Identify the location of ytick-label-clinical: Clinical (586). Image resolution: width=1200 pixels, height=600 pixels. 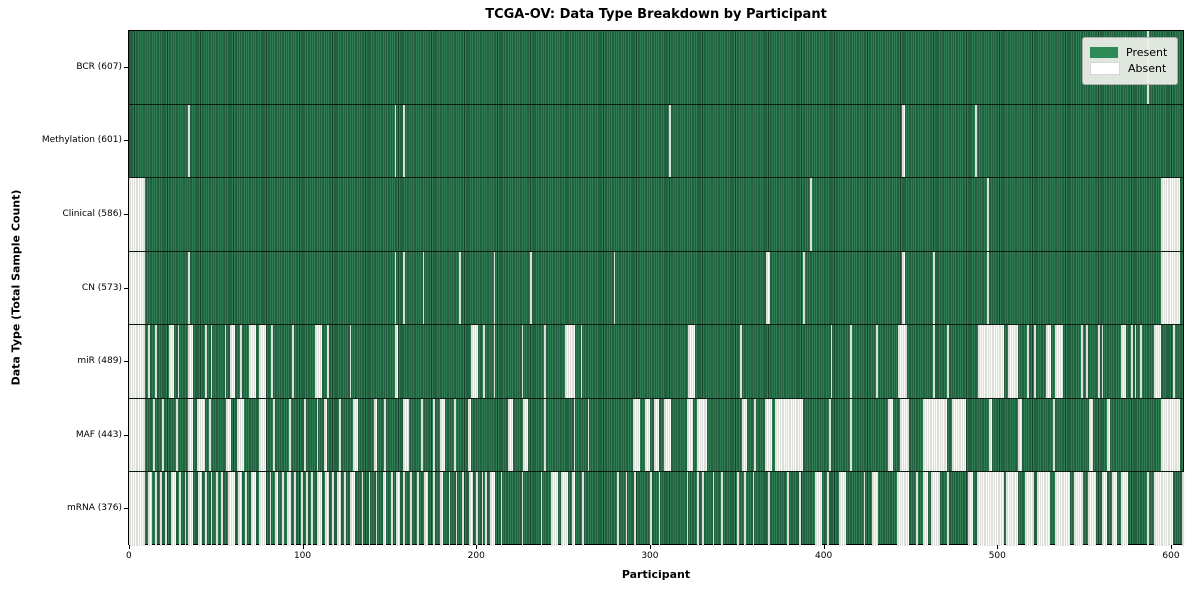
(92, 213).